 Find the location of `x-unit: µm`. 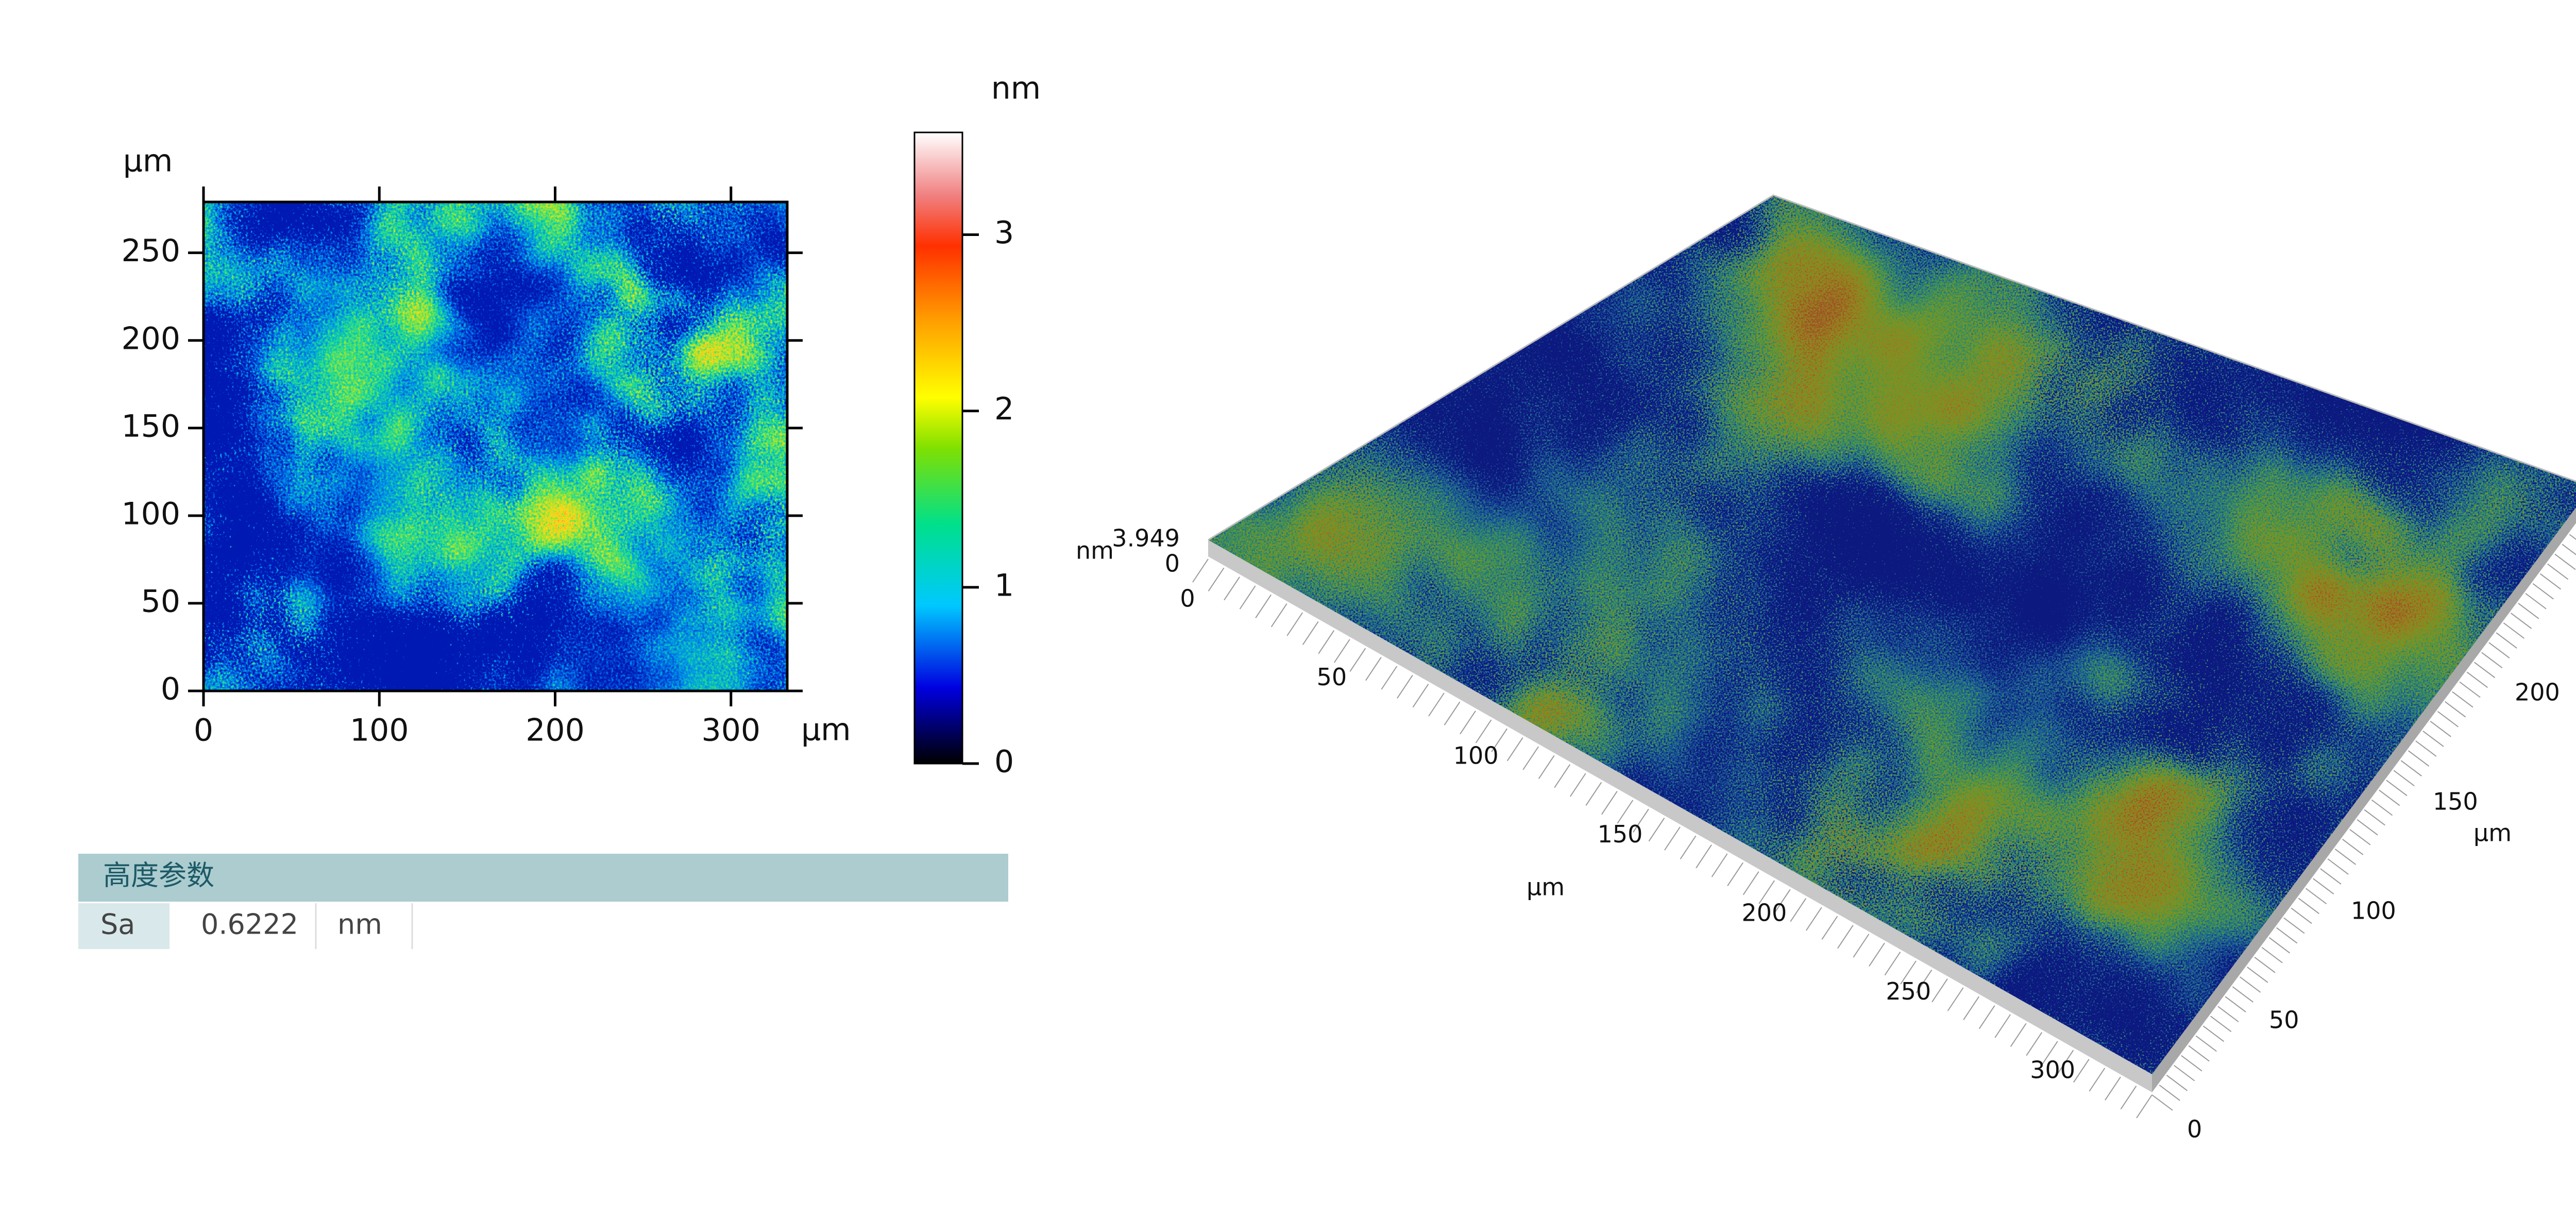

x-unit: µm is located at coordinates (826, 730).